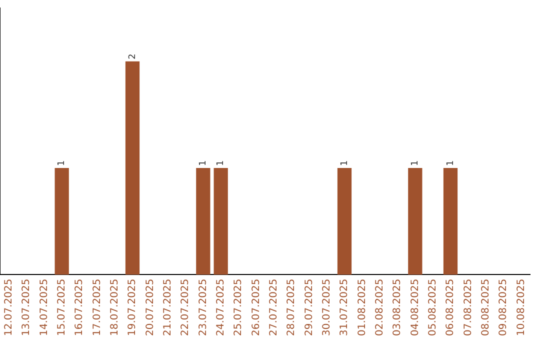  What do you see at coordinates (274, 307) in the screenshot?
I see `x-tick-label: 27.07.2025` at bounding box center [274, 307].